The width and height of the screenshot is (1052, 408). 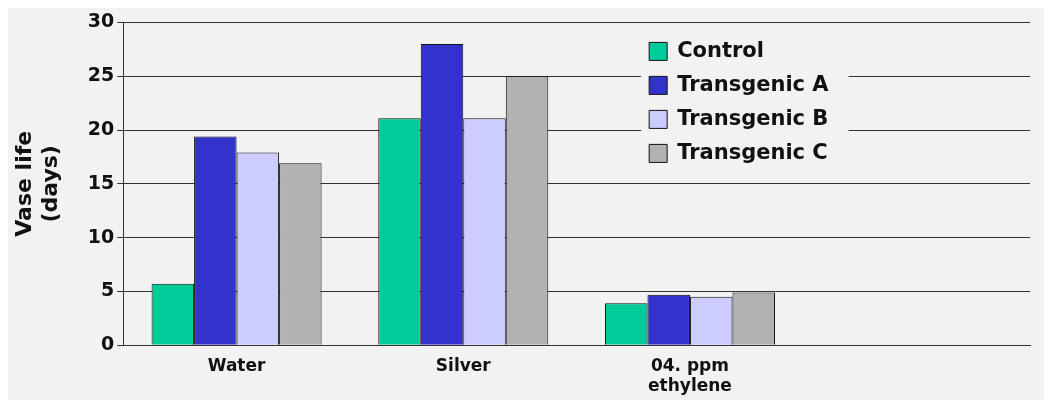 What do you see at coordinates (101, 74) in the screenshot?
I see `y-tick-label: 25` at bounding box center [101, 74].